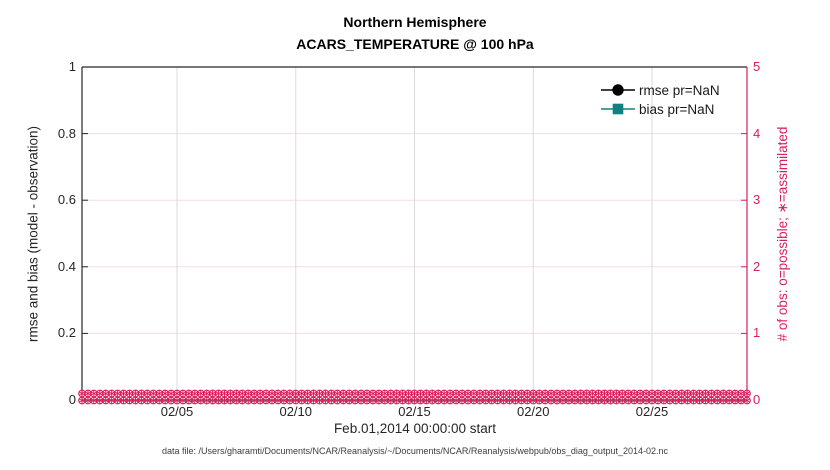  I want to click on y-right-tick-label: 4, so click(757, 133).